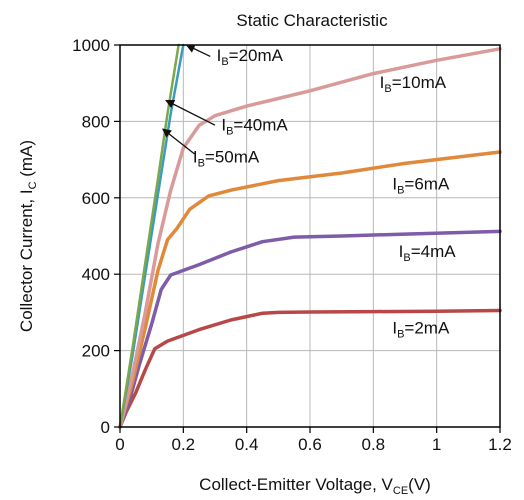 The image size is (524, 500). I want to click on x-tick-label: 0.2, so click(184, 444).